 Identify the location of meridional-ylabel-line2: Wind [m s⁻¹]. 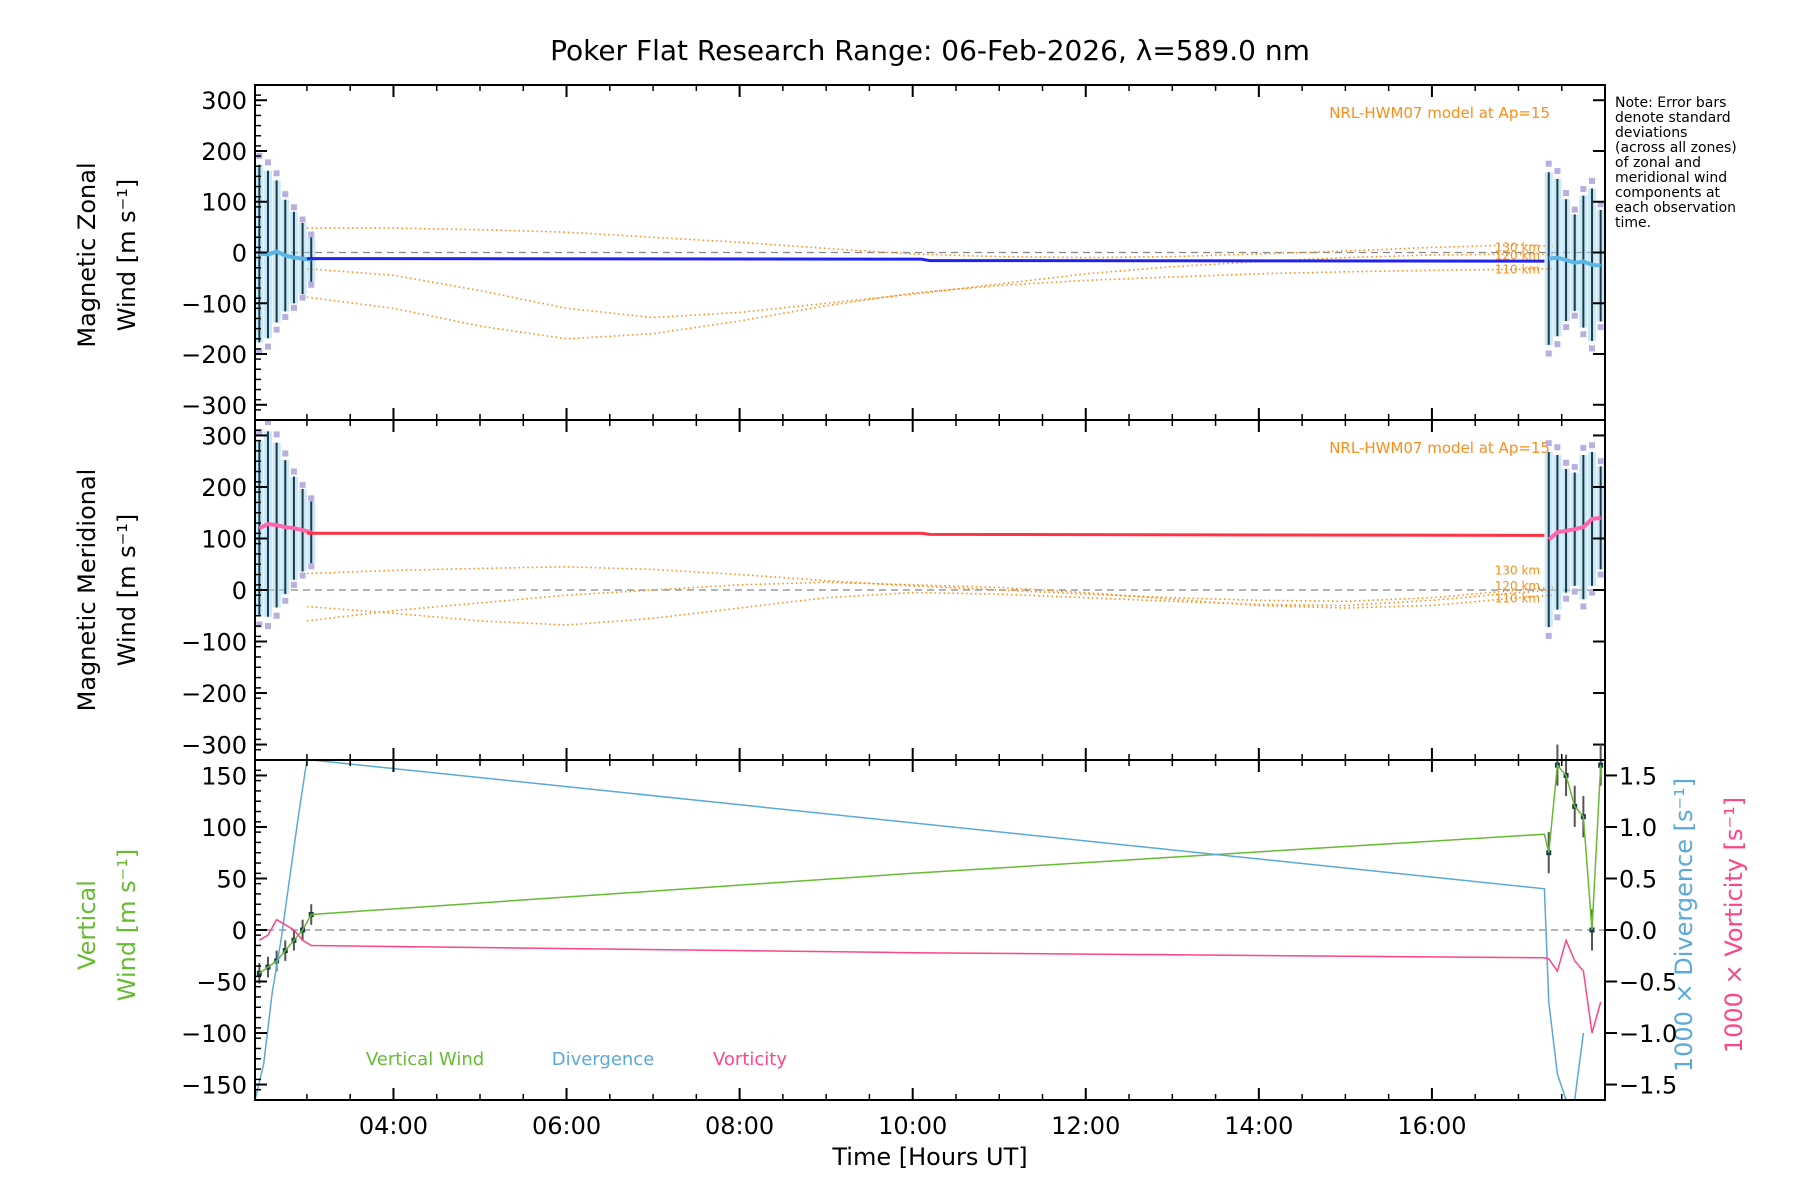
(127, 590).